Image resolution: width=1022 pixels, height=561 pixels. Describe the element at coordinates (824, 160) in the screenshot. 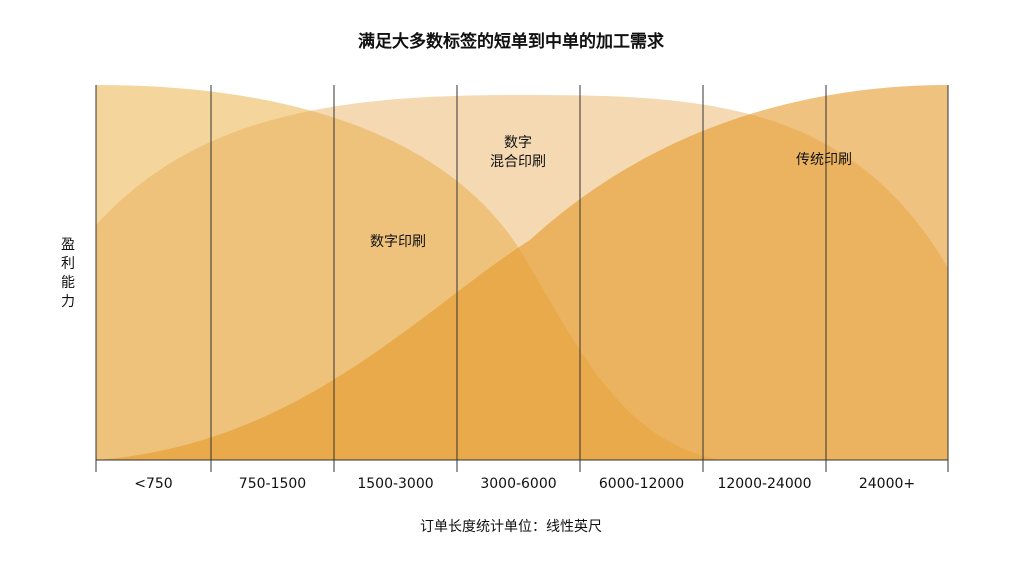

I see `region-label: 传统印刷` at that location.